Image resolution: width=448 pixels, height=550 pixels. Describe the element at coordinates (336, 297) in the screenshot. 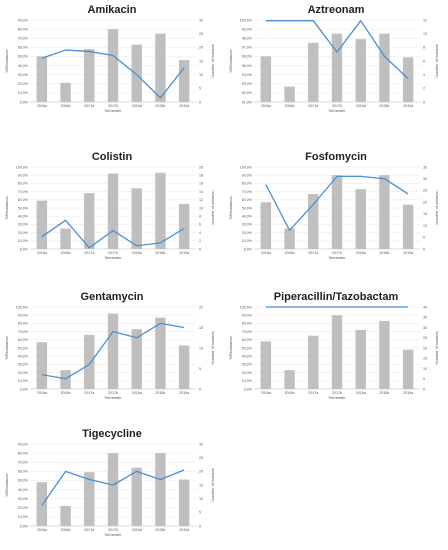

I see `chart-title: Piperacillin/Tazobactam` at that location.